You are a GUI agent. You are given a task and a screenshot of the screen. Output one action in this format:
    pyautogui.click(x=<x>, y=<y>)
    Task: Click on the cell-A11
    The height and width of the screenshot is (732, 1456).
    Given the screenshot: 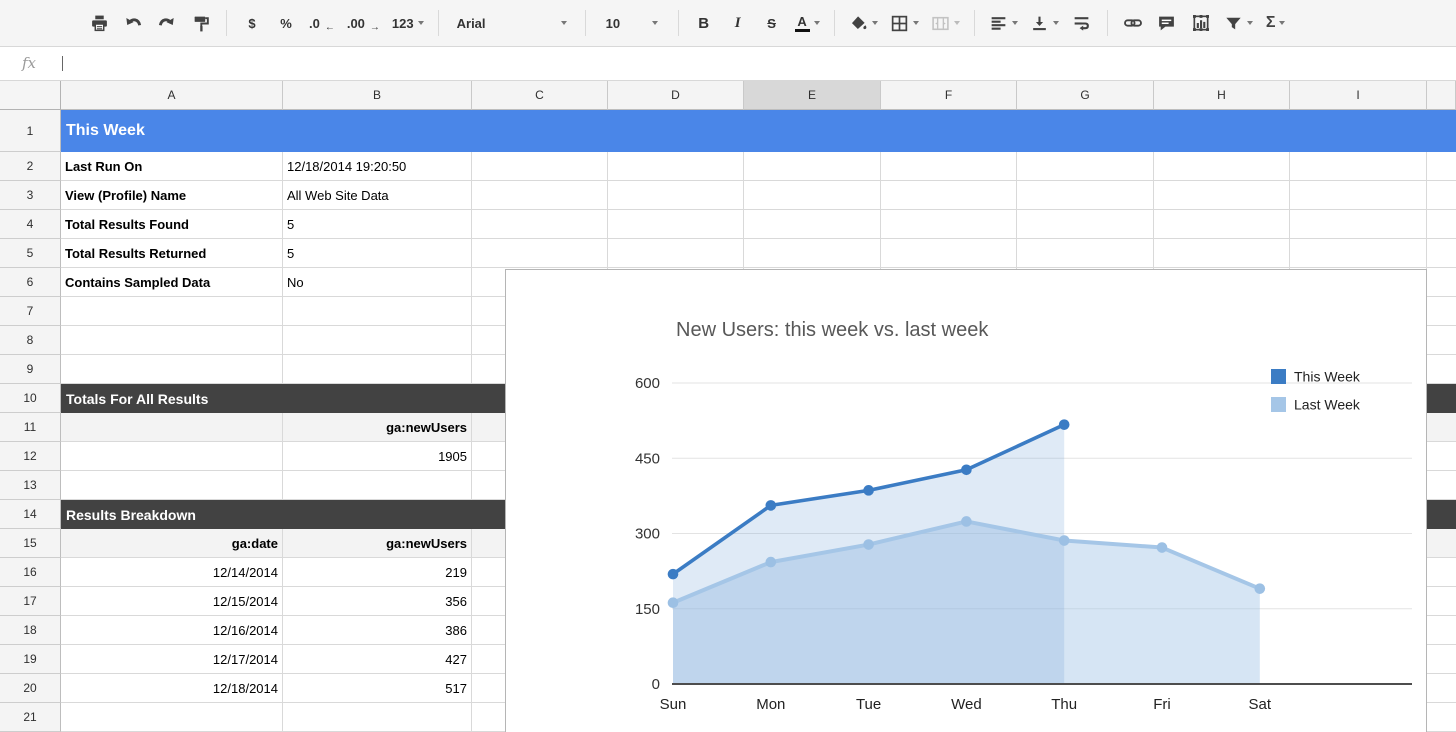 What is the action you would take?
    pyautogui.click(x=172, y=427)
    